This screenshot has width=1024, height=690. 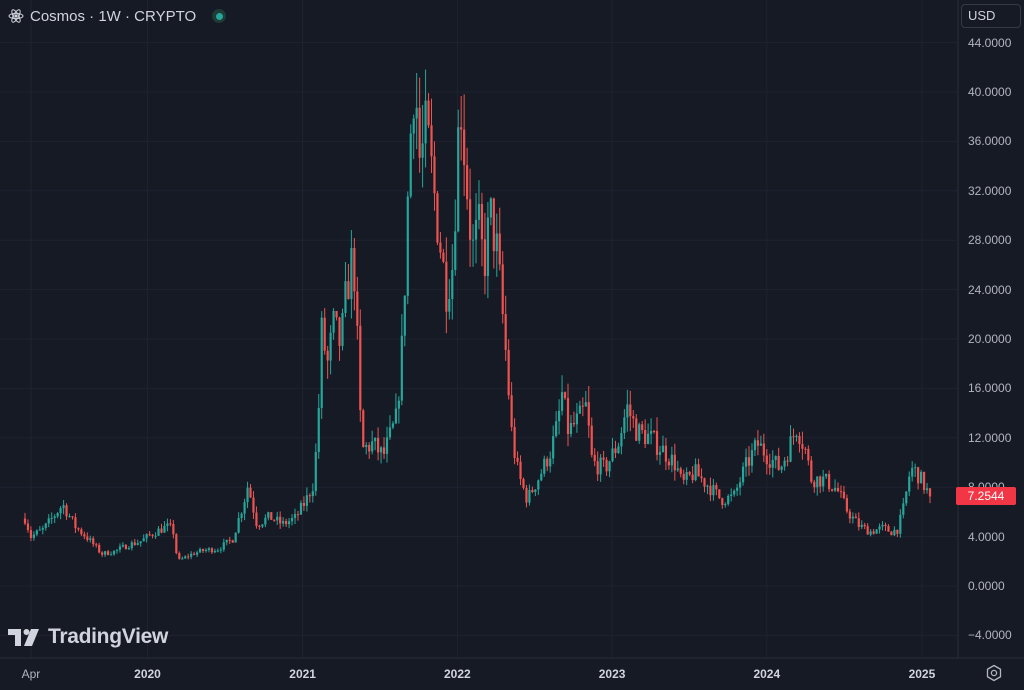 I want to click on tradingview-logo: TradingView, so click(x=88, y=637).